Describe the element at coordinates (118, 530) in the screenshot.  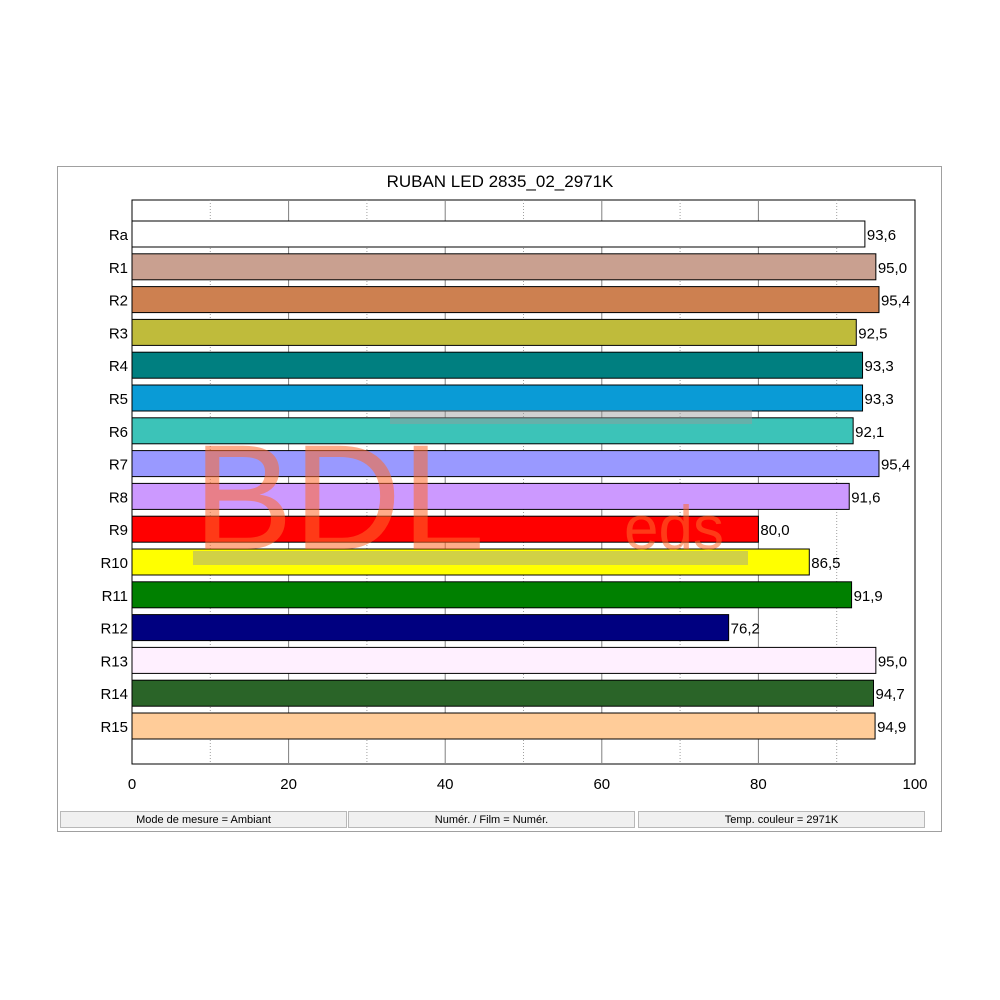
I see `category-label-r9: R9` at that location.